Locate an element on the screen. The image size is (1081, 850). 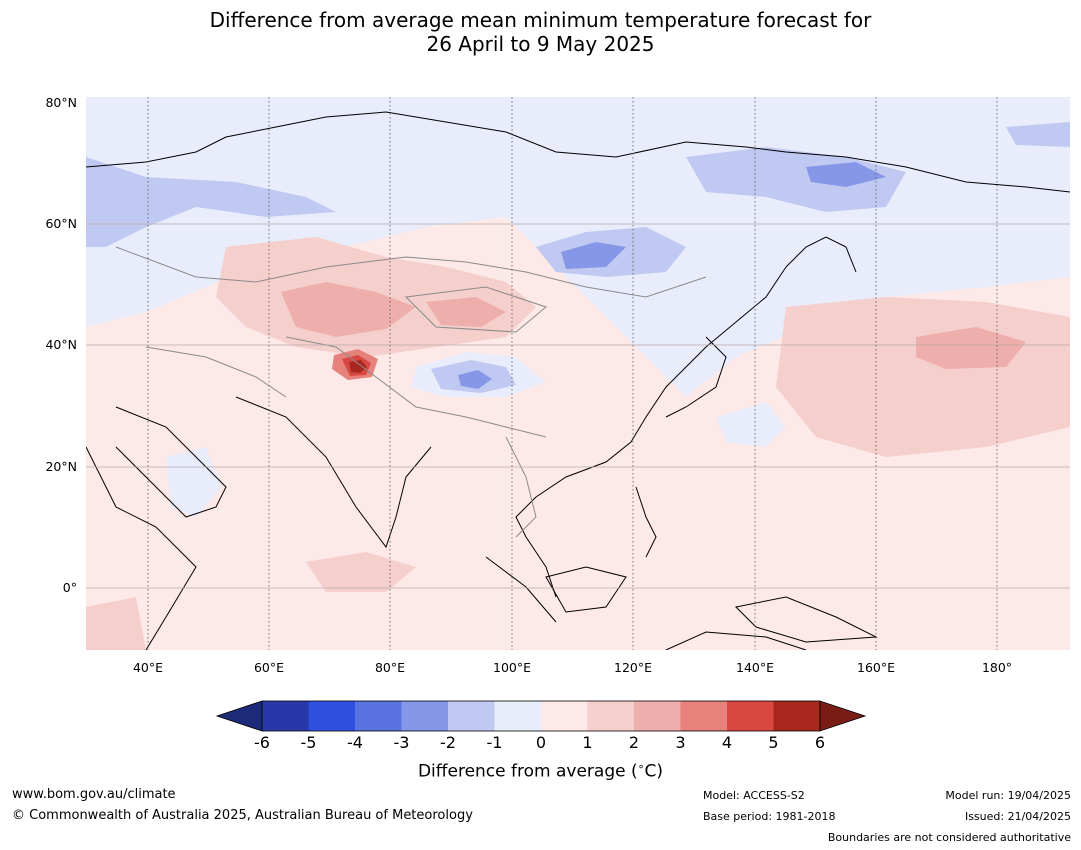
border-indochina is located at coordinates (521, 487).